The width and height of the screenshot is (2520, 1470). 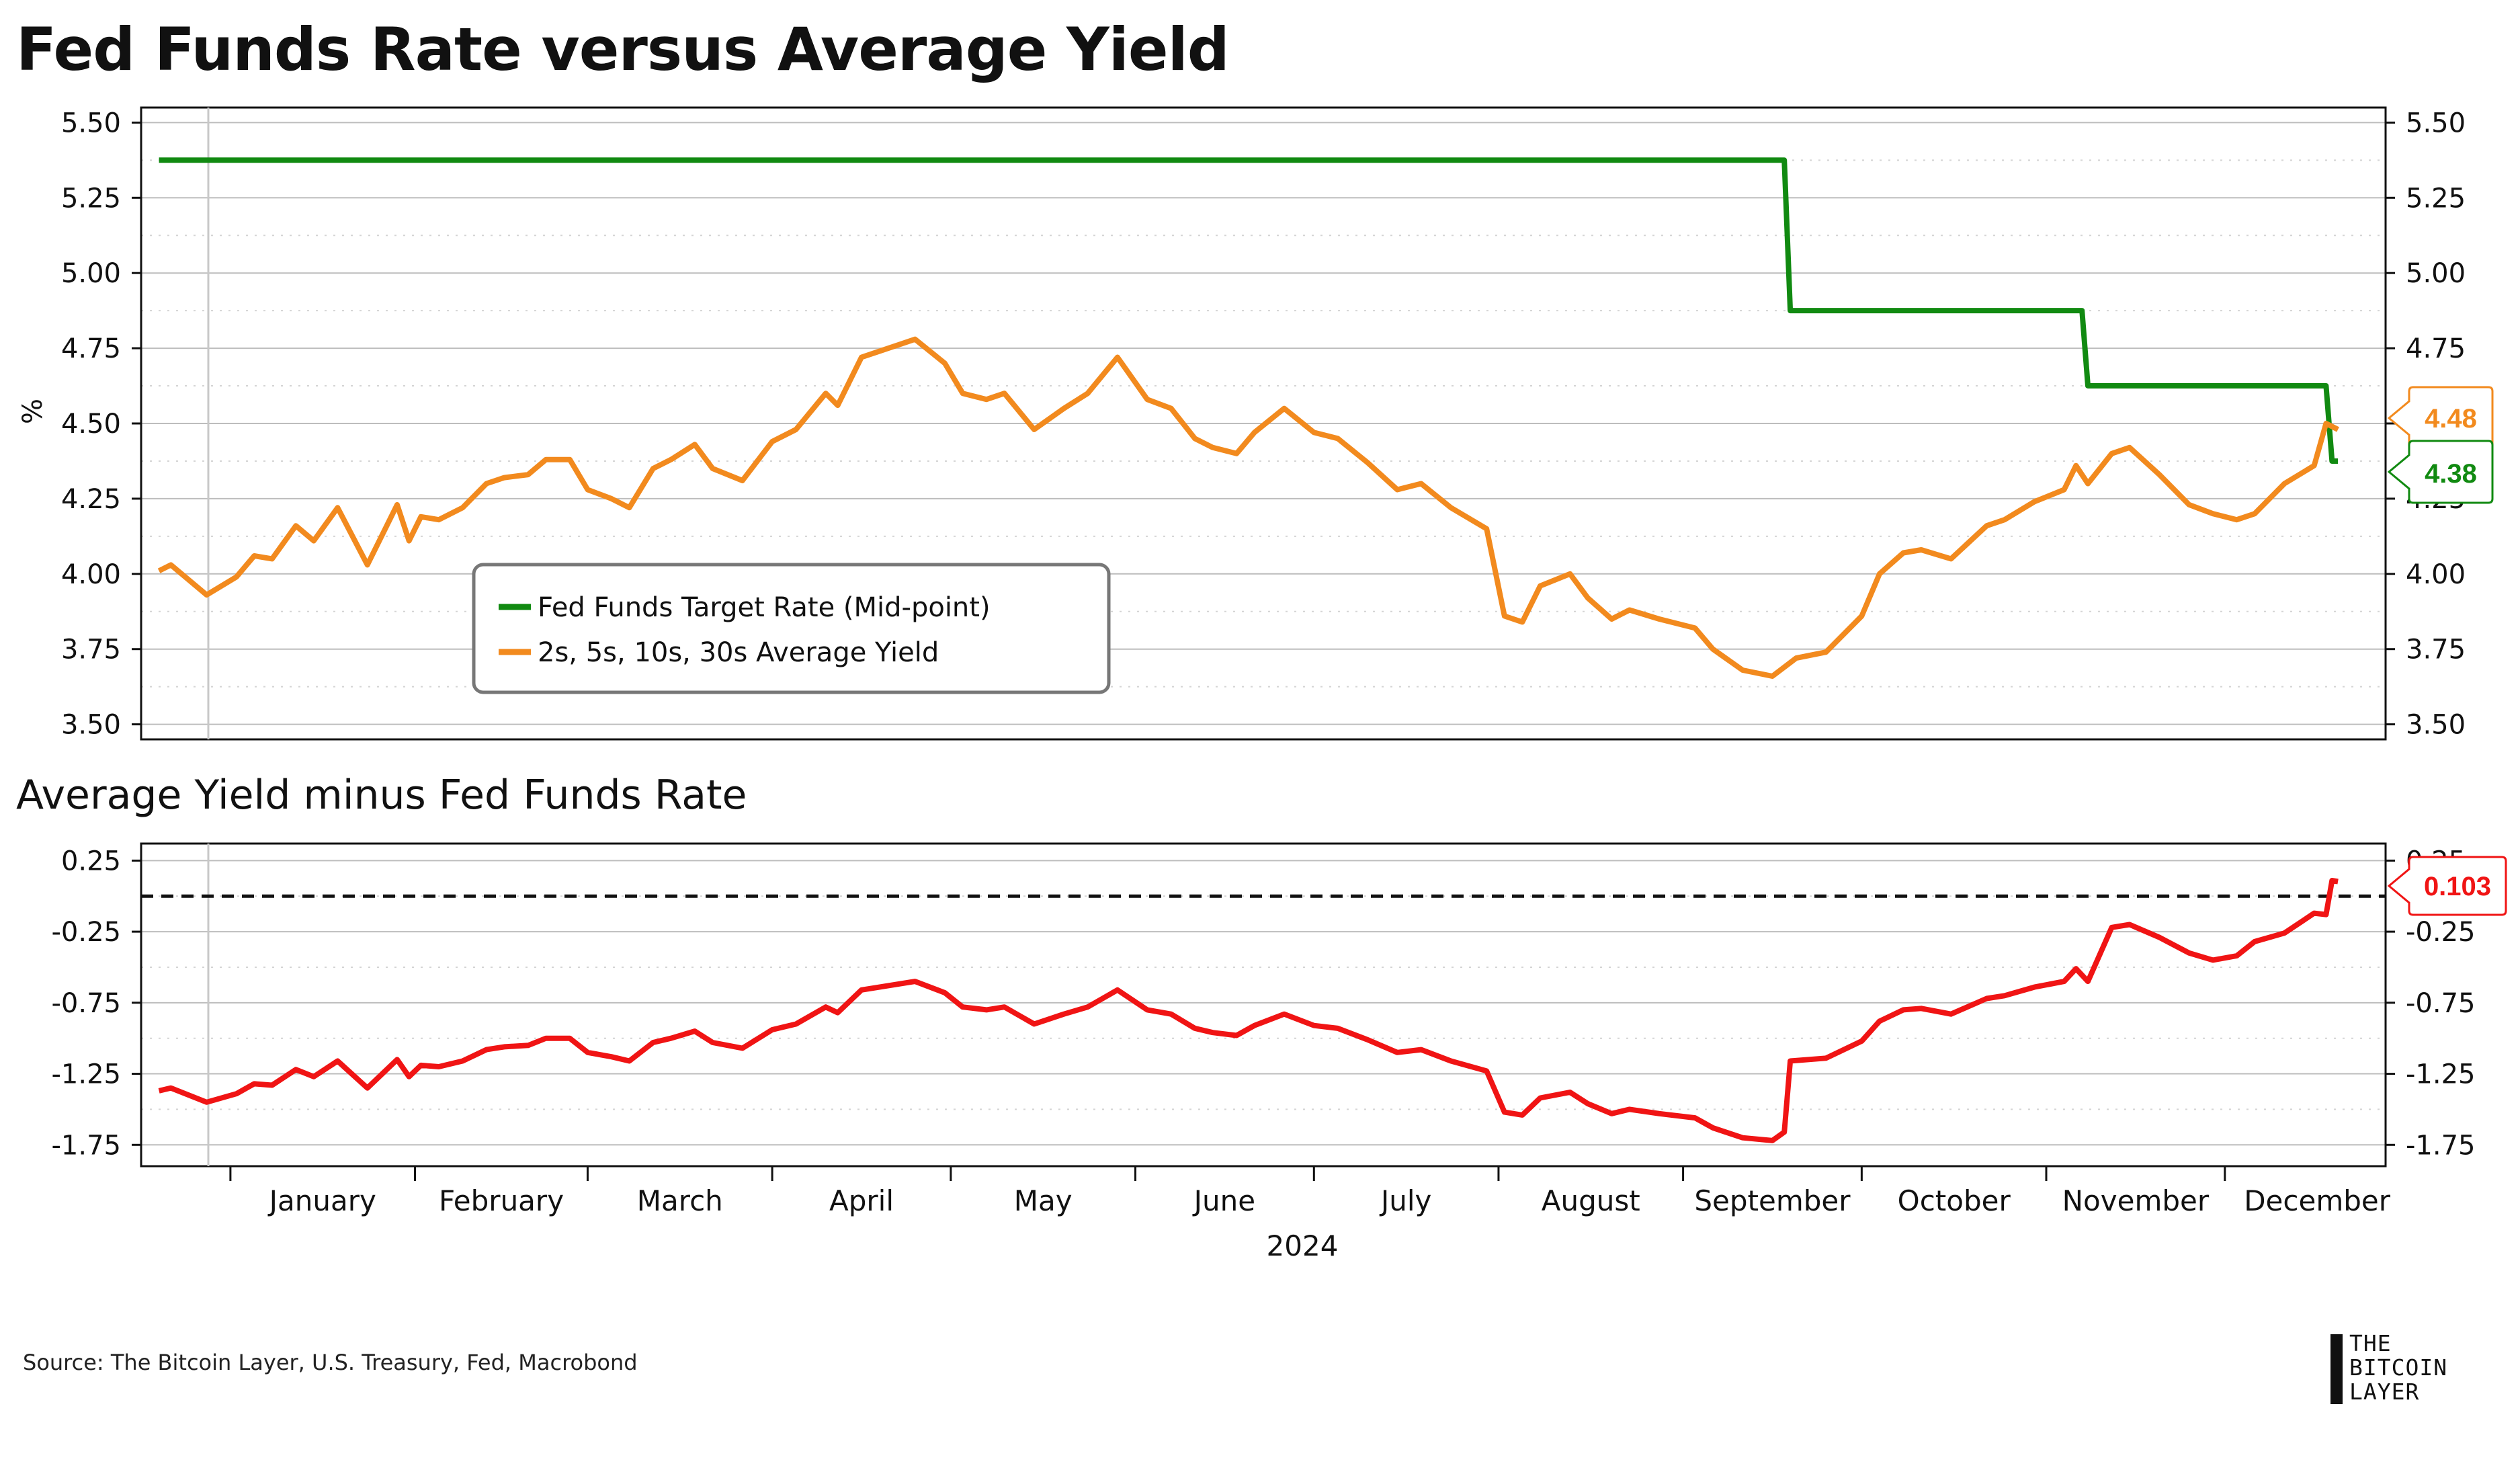 I want to click on logo-line: BITCOIN, so click(x=2399, y=1367).